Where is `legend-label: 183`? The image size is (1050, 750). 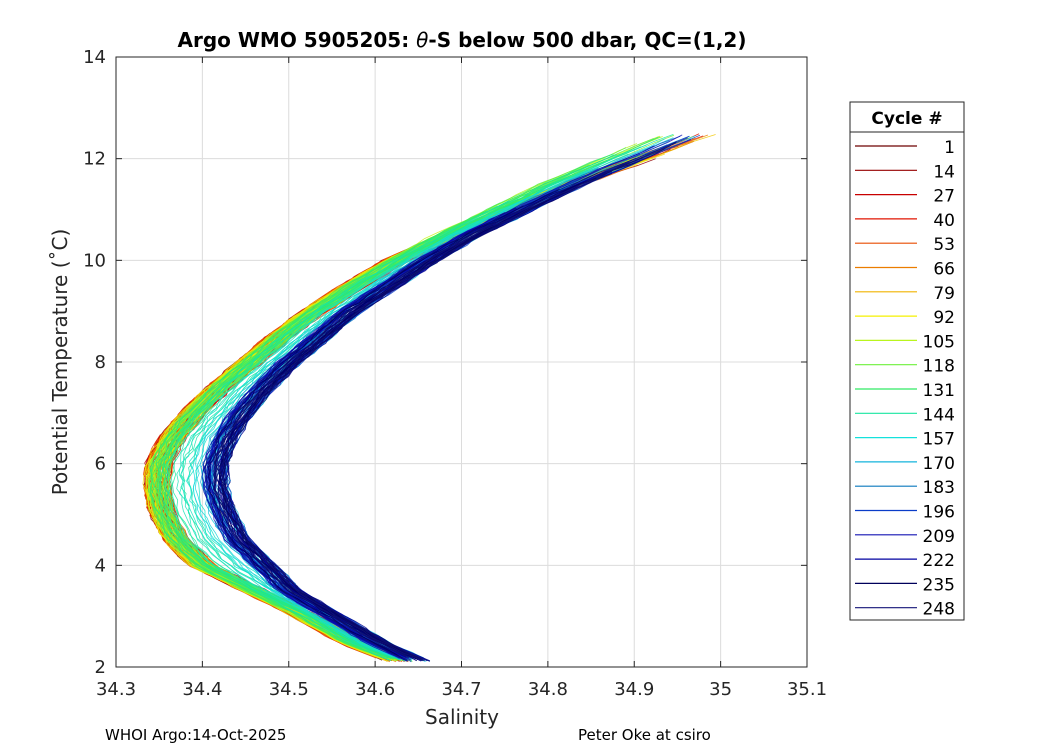
legend-label: 183 is located at coordinates (939, 488).